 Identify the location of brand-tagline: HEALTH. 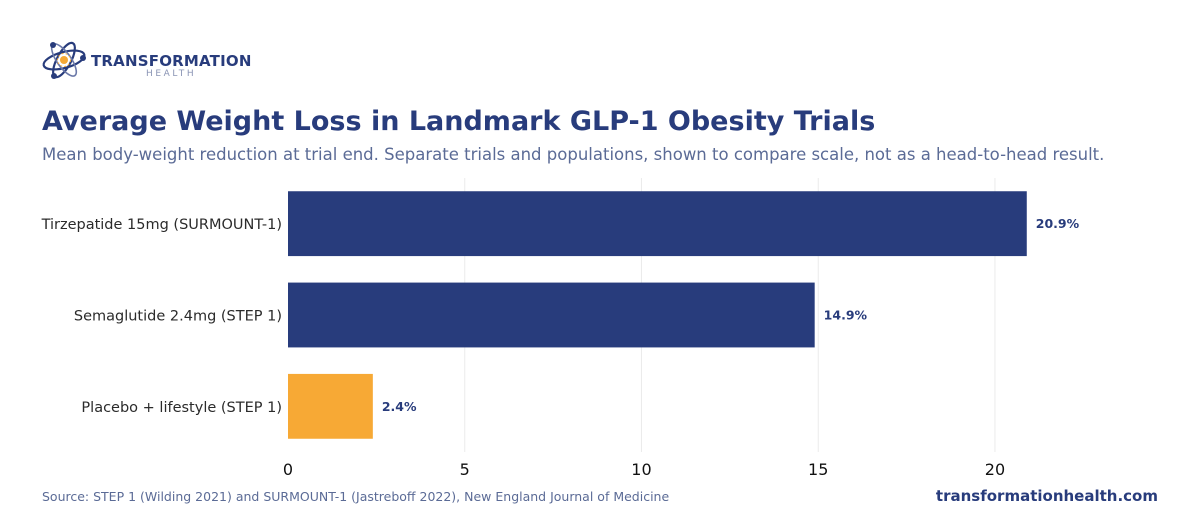
(171, 74).